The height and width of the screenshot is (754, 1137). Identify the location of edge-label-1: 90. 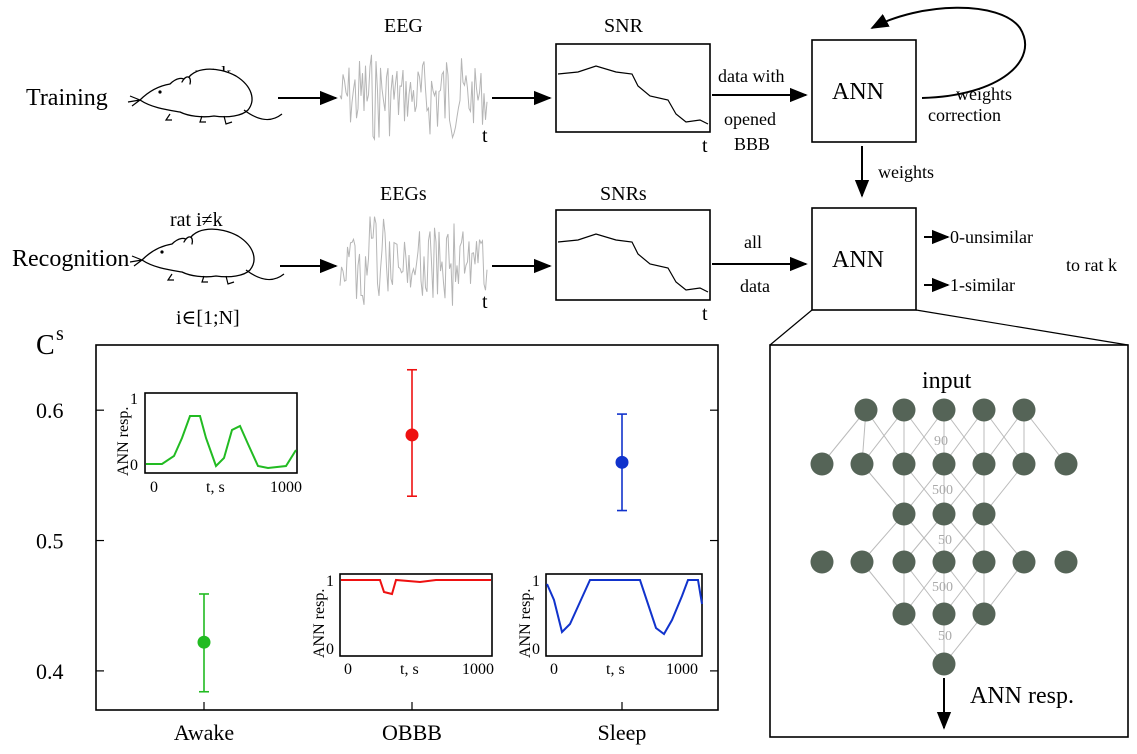
(941, 441).